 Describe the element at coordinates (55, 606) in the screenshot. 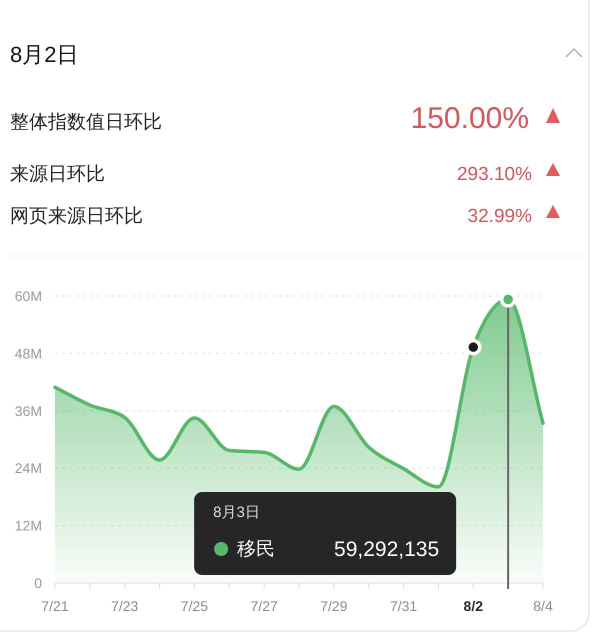

I see `x-tick-label: 7/21` at that location.